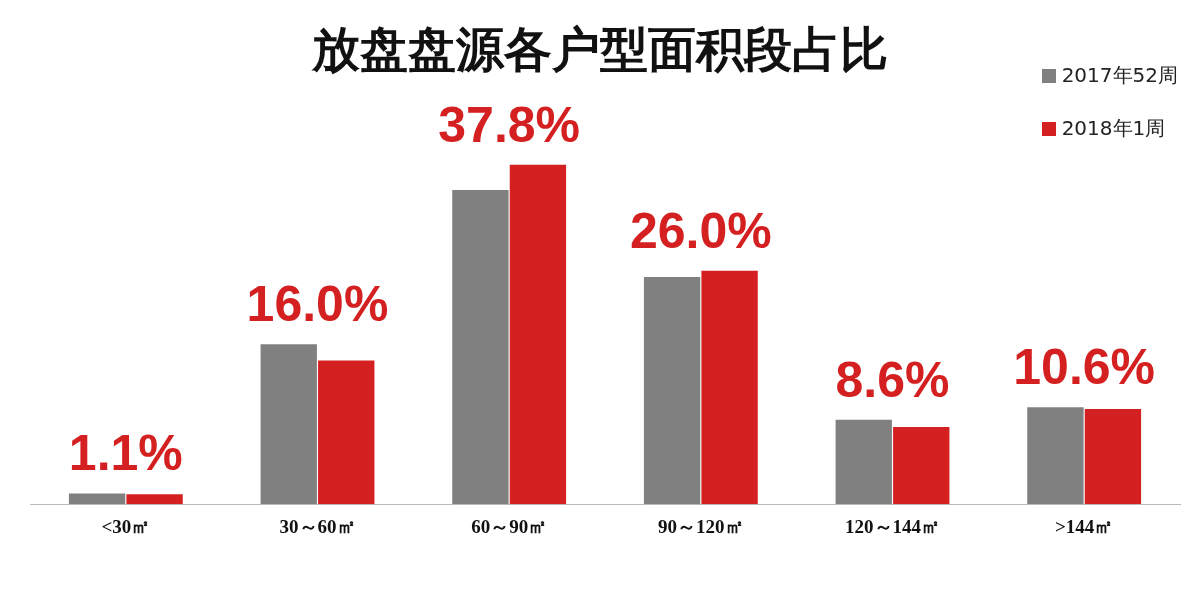 The width and height of the screenshot is (1200, 591). Describe the element at coordinates (125, 453) in the screenshot. I see `data-label: 1.1%` at that location.